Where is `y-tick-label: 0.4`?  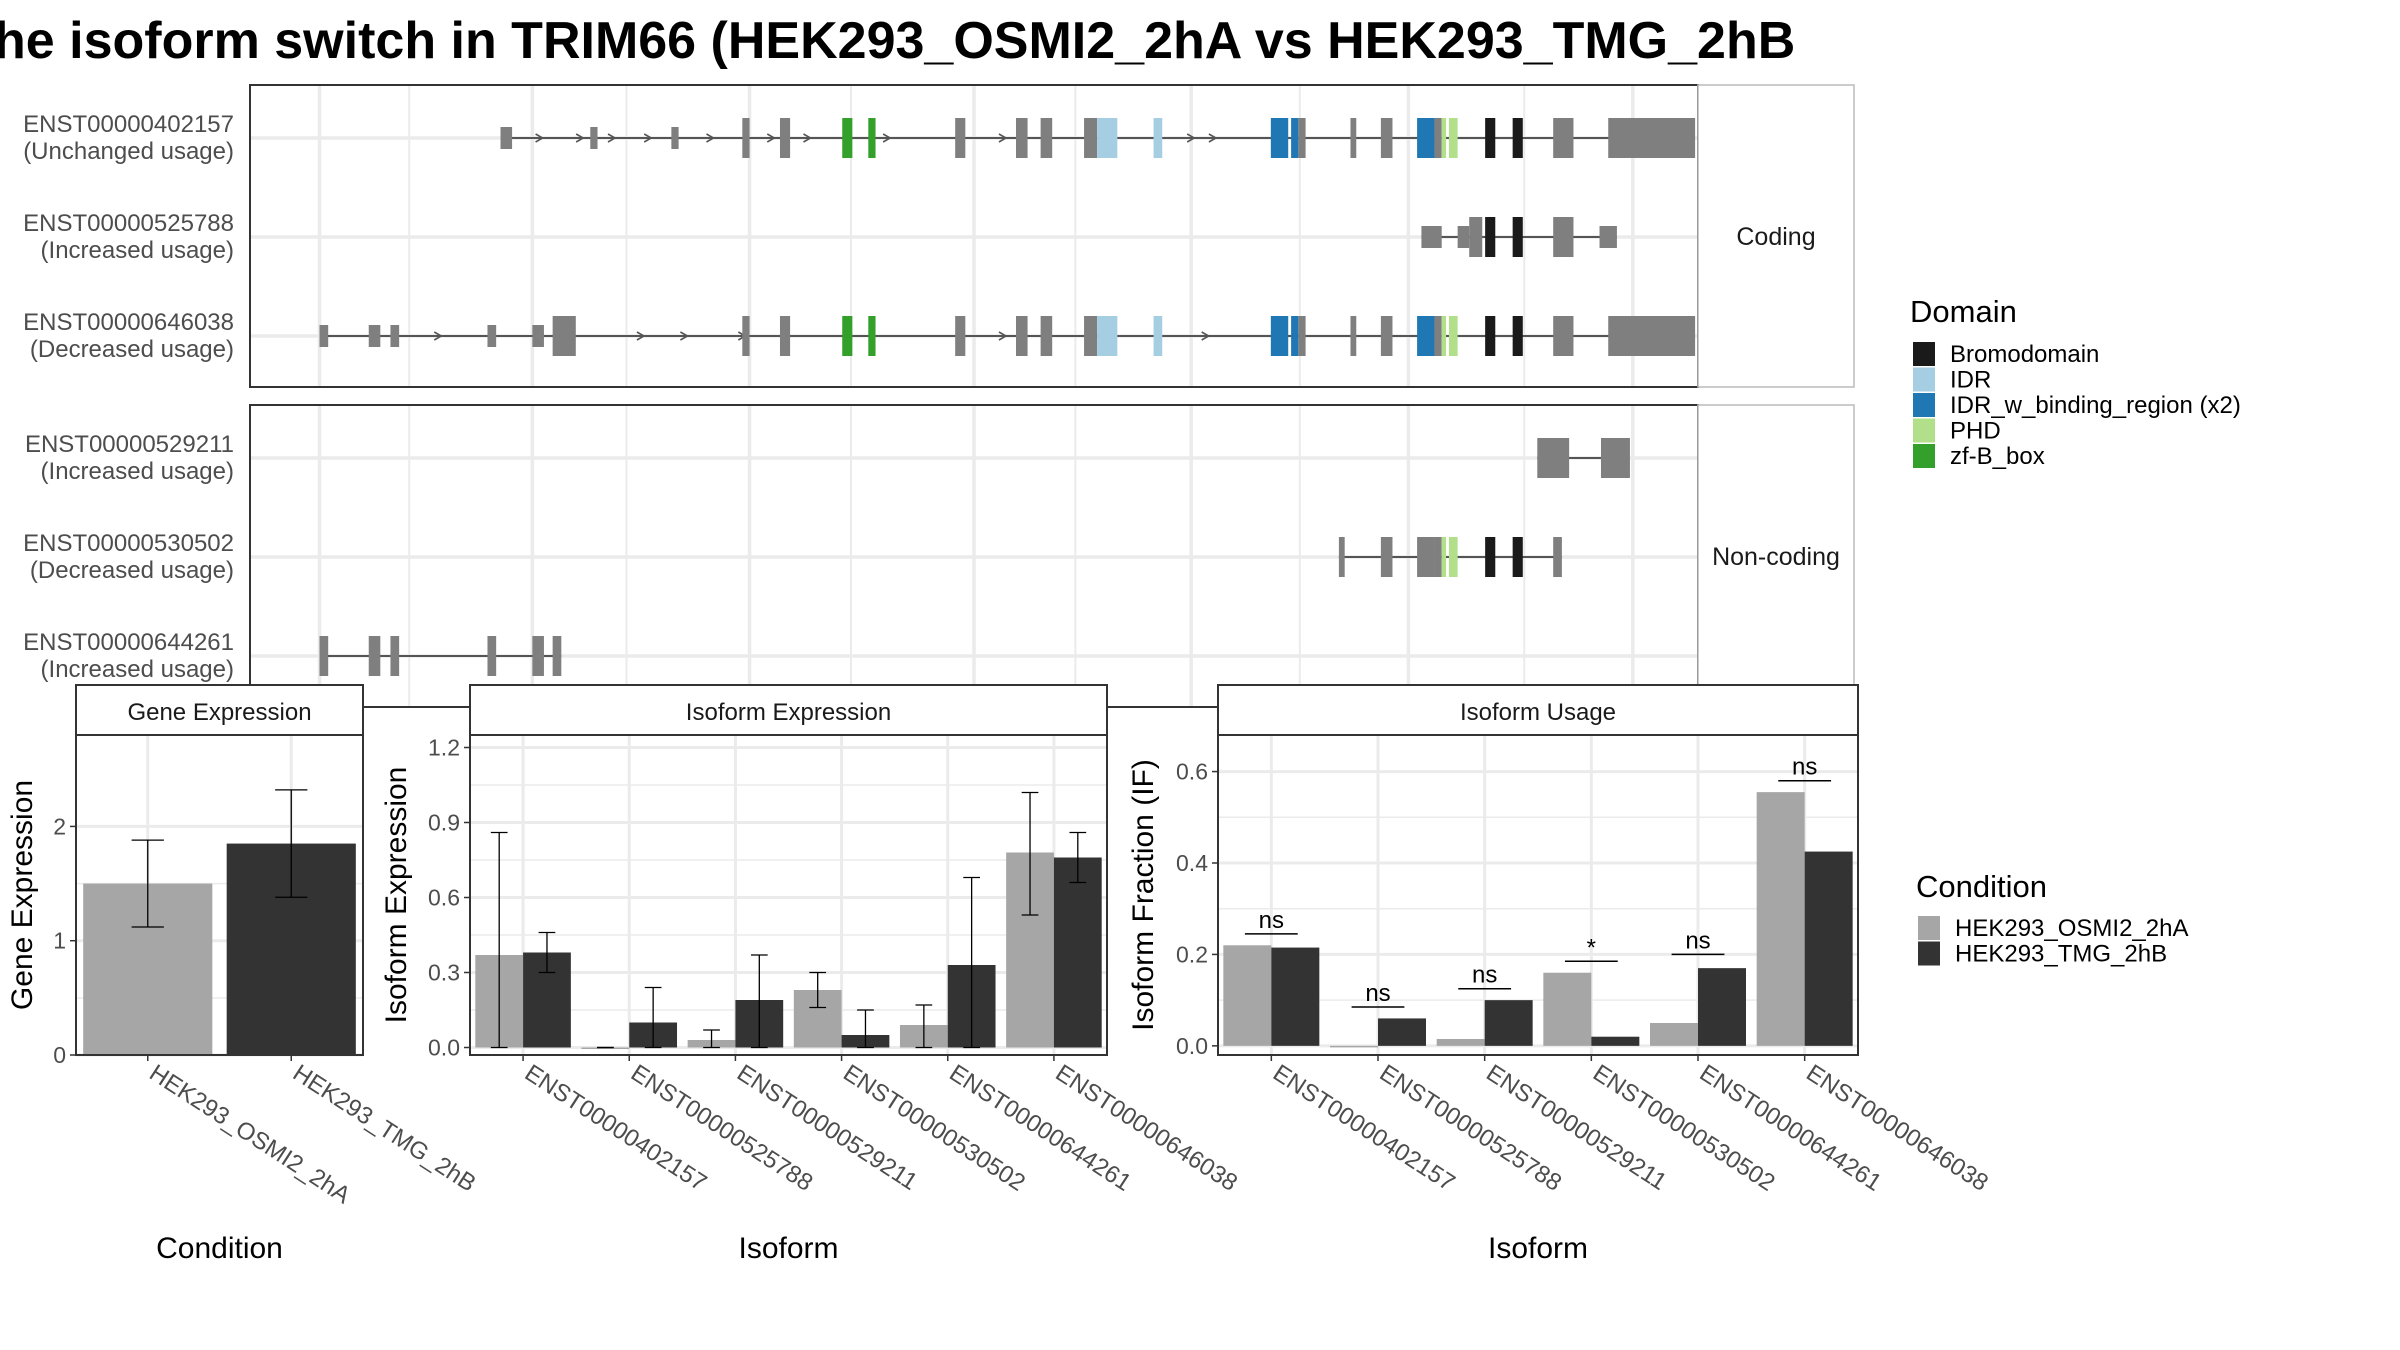 y-tick-label: 0.4 is located at coordinates (1192, 863).